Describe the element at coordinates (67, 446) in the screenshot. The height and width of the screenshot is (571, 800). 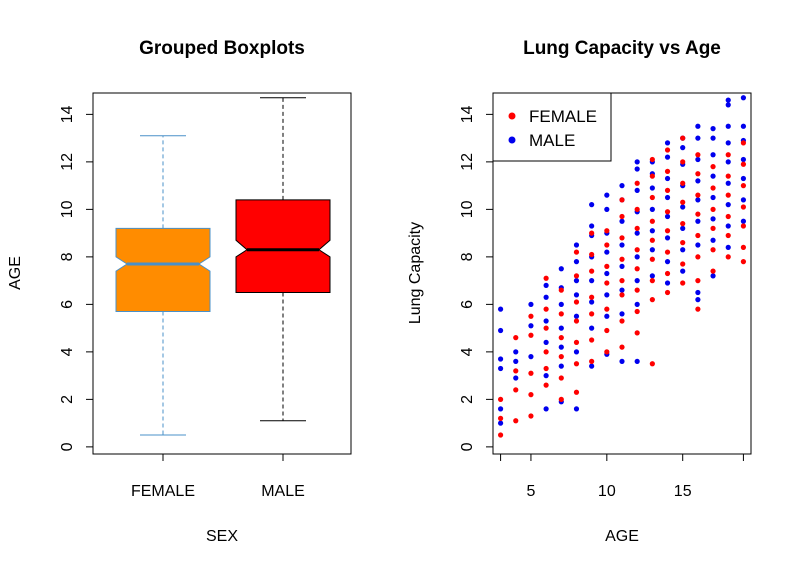
I see `y-tick-label: 0` at that location.